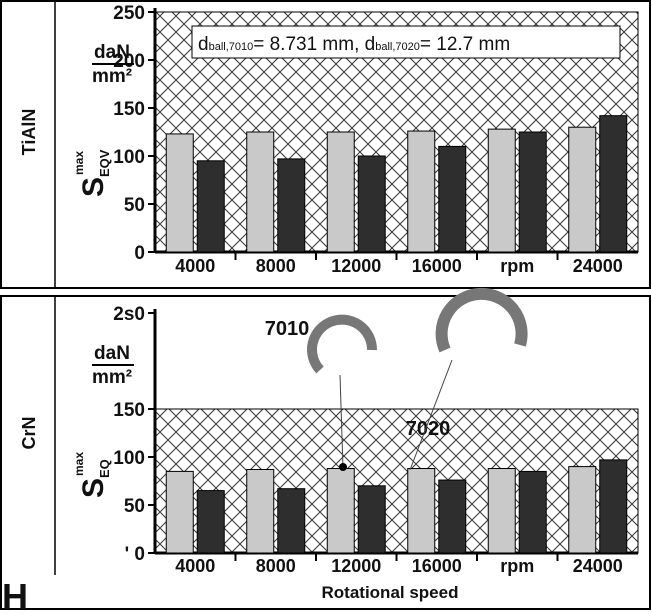 The height and width of the screenshot is (616, 652). Describe the element at coordinates (314, 44) in the screenshot. I see `annotation-part: = 8.731 mm, d` at that location.